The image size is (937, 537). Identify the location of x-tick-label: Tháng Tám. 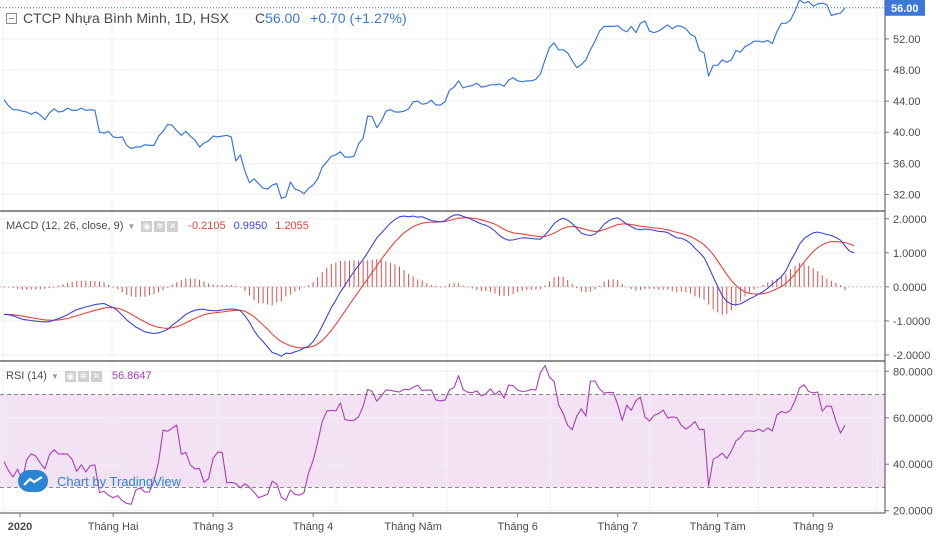
(718, 527).